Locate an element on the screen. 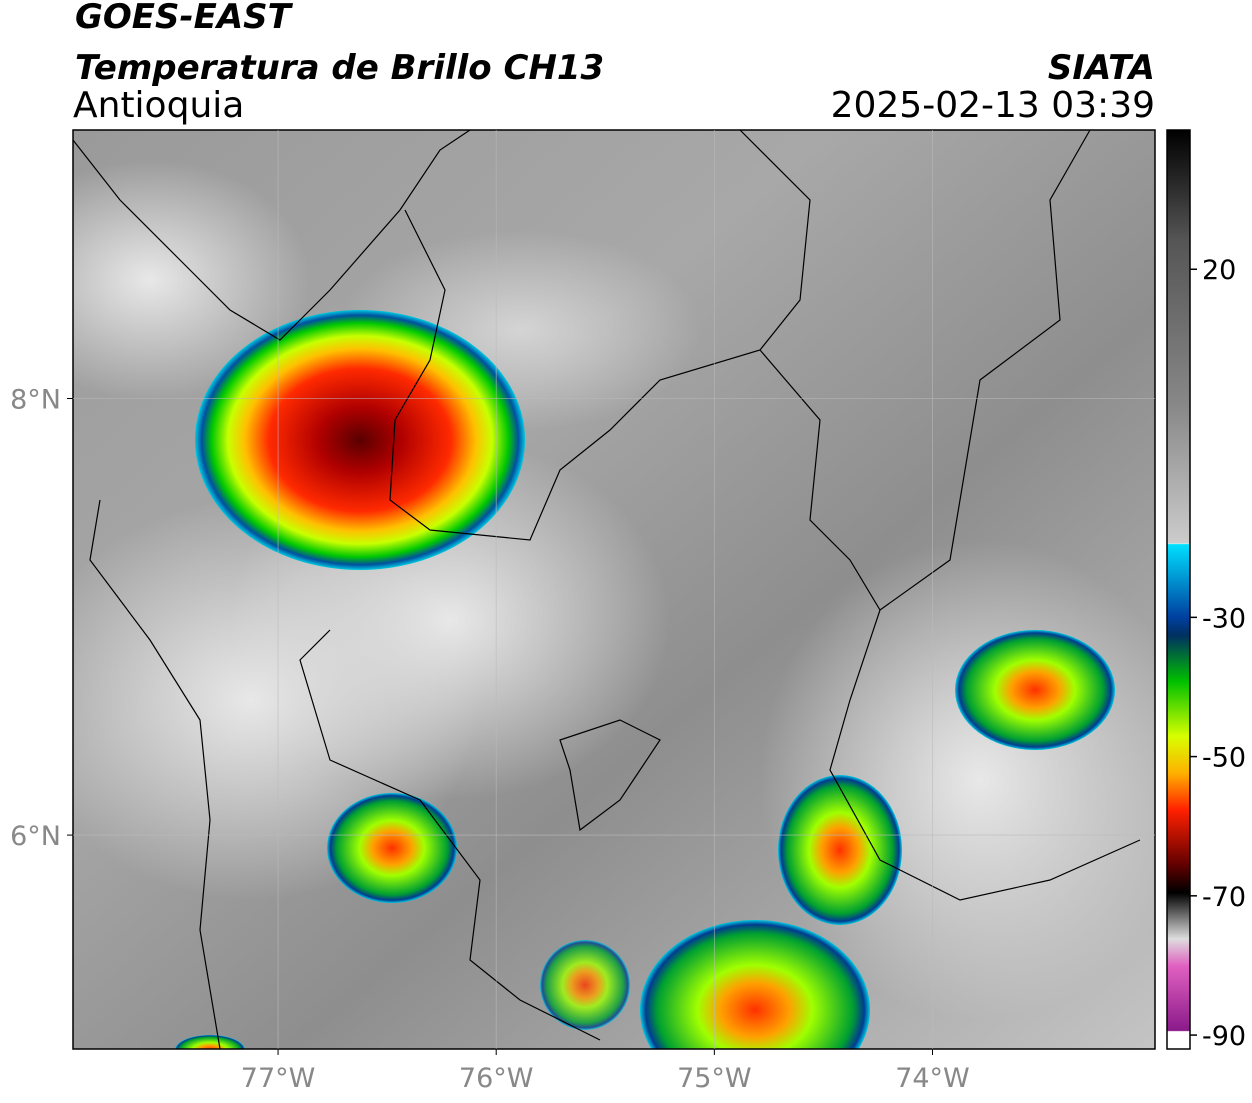  colorbar-tick-label: 20 is located at coordinates (1219, 270).